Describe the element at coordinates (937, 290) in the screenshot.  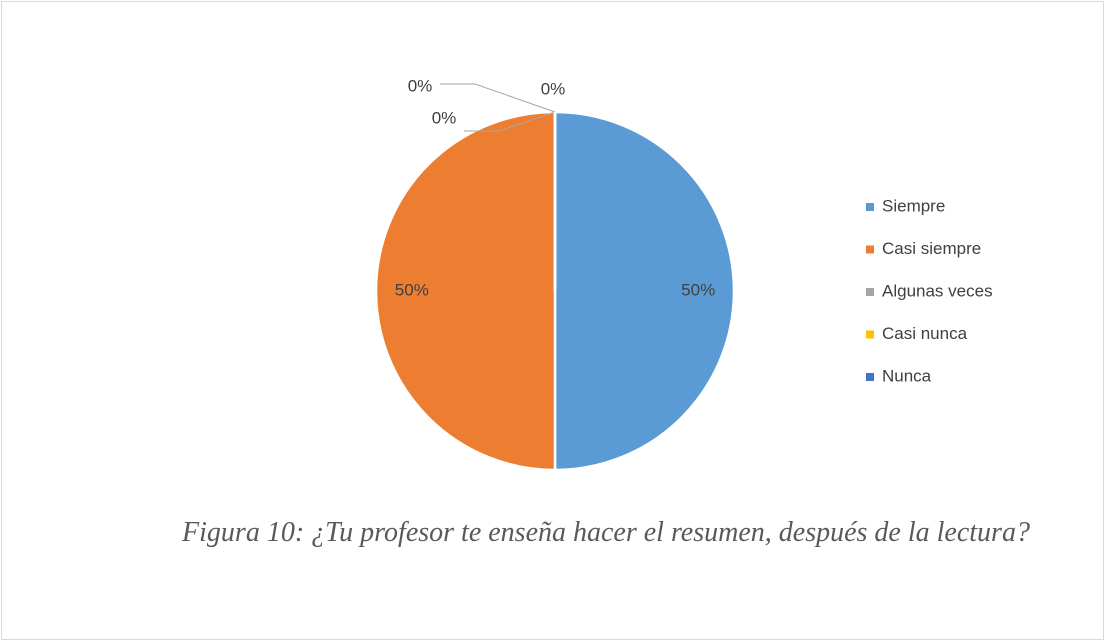
I see `legend-label: Algunas veces` at that location.